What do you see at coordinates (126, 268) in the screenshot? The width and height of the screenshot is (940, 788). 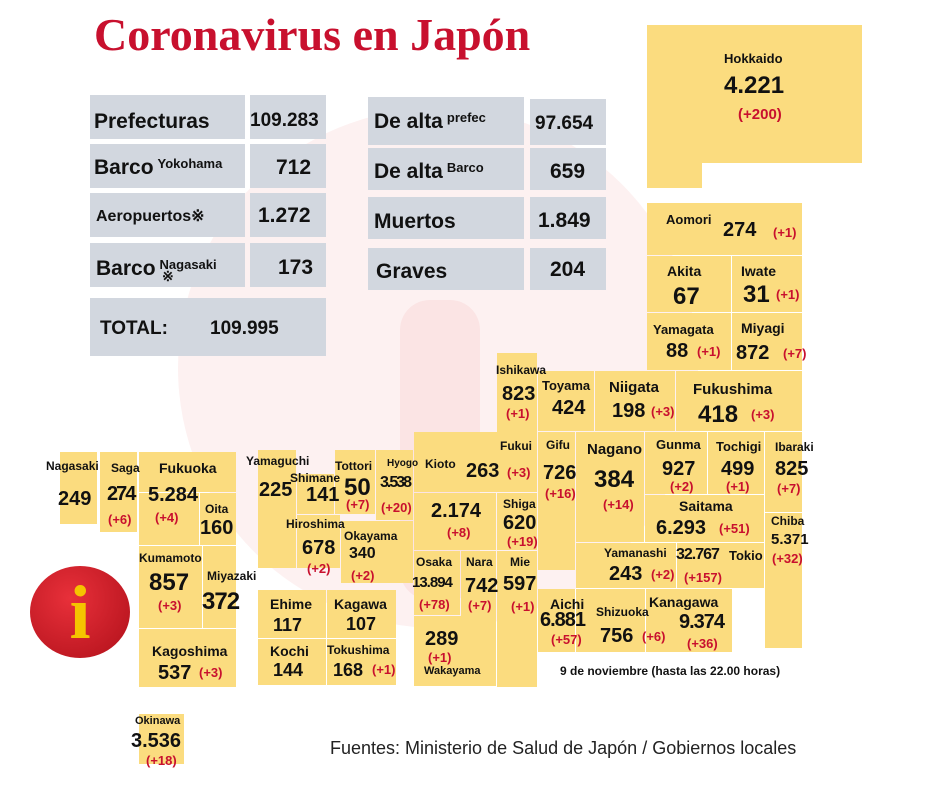 I see `barco-text: Barco` at bounding box center [126, 268].